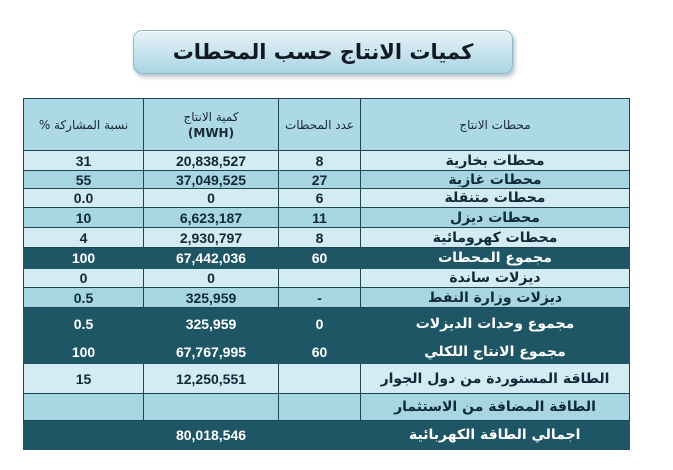 This screenshot has height=470, width=673. Describe the element at coordinates (495, 278) in the screenshot. I see `cell-name: ديزلات ساندة` at that location.